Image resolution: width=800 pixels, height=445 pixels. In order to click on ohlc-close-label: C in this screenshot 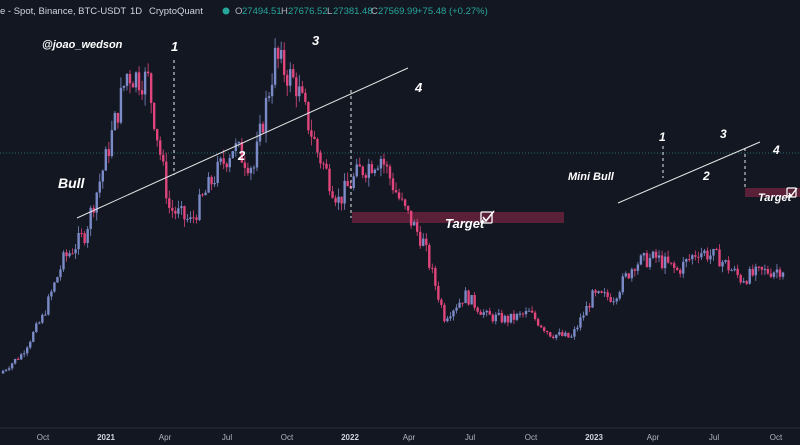, I will do `click(374, 11)`.